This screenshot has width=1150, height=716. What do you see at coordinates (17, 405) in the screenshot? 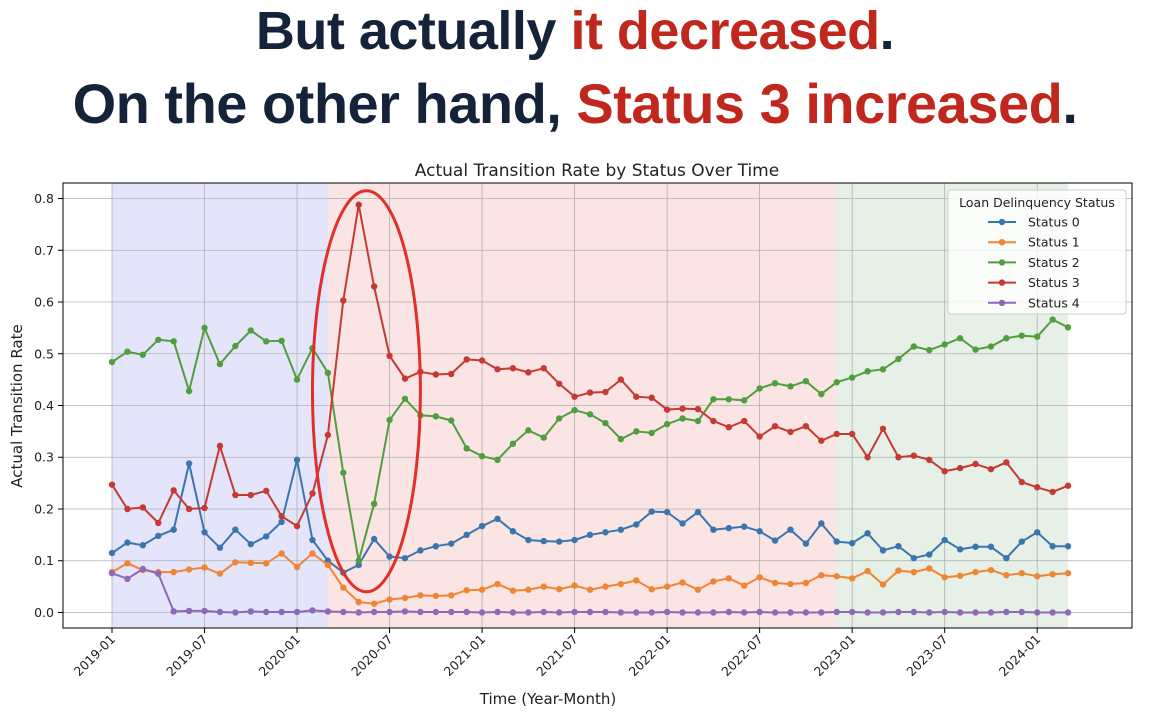
I see `y-axis-label: Actual Transition Rate` at bounding box center [17, 405].